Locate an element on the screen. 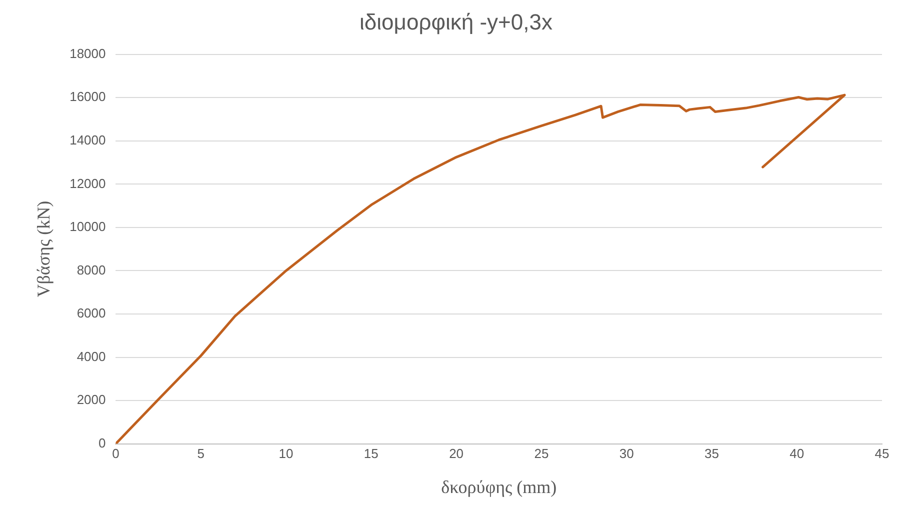  y-tick-label: 6000 is located at coordinates (91, 313).